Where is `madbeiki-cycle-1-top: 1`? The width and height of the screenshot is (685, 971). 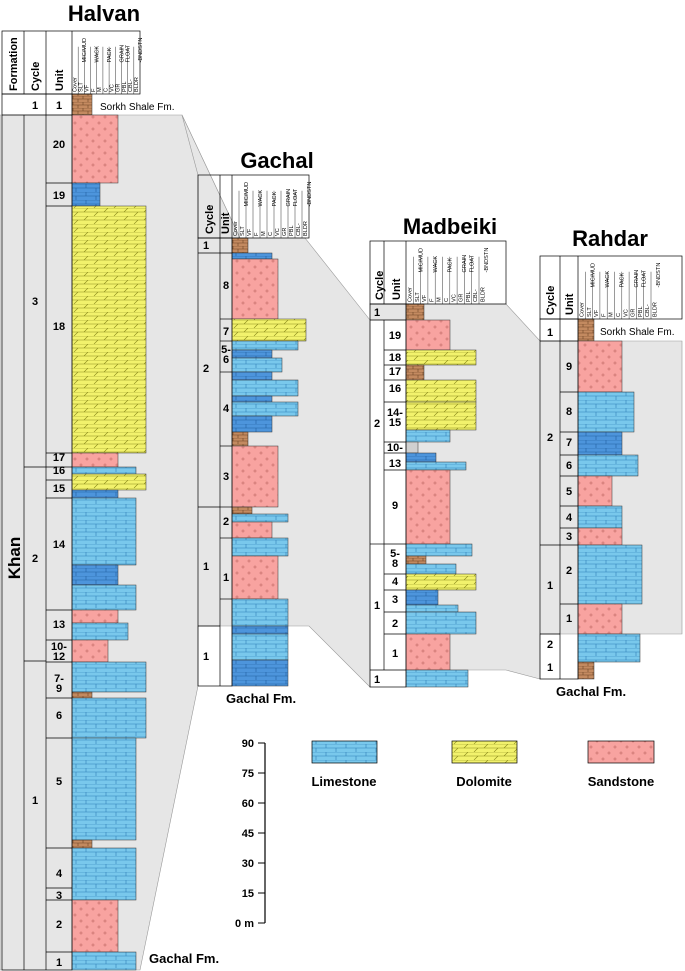 madbeiki-cycle-1-top: 1 is located at coordinates (377, 313).